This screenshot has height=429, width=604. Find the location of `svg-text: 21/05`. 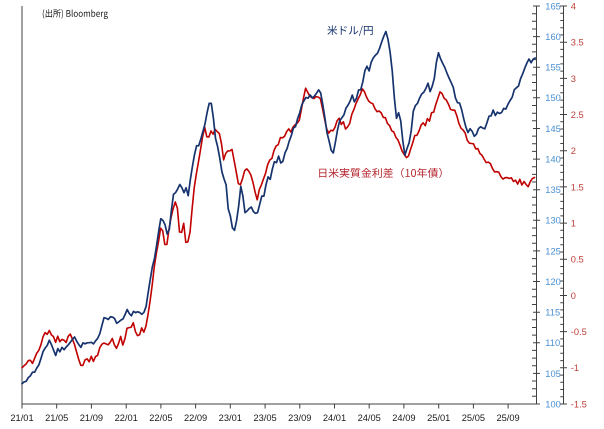

svg-text: 21/05 is located at coordinates (56, 418).